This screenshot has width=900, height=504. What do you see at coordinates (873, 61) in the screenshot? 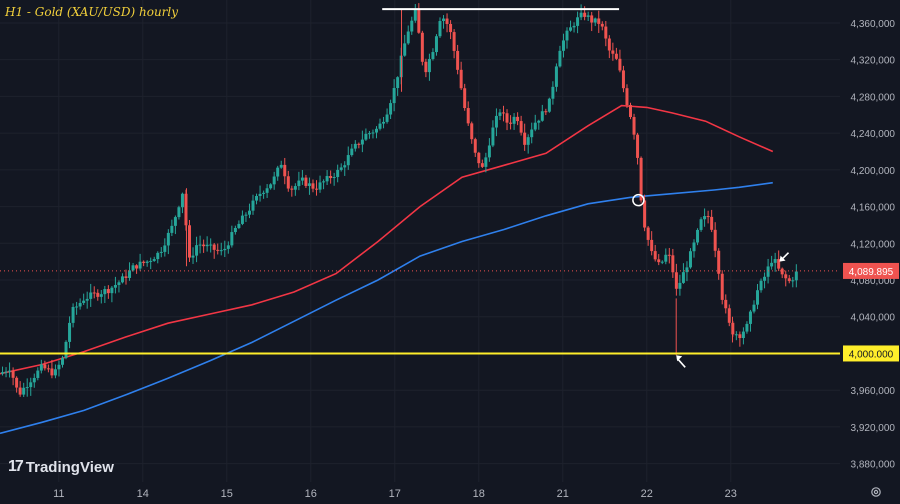
I see `y-tick-label: 4,320,000` at bounding box center [873, 61].